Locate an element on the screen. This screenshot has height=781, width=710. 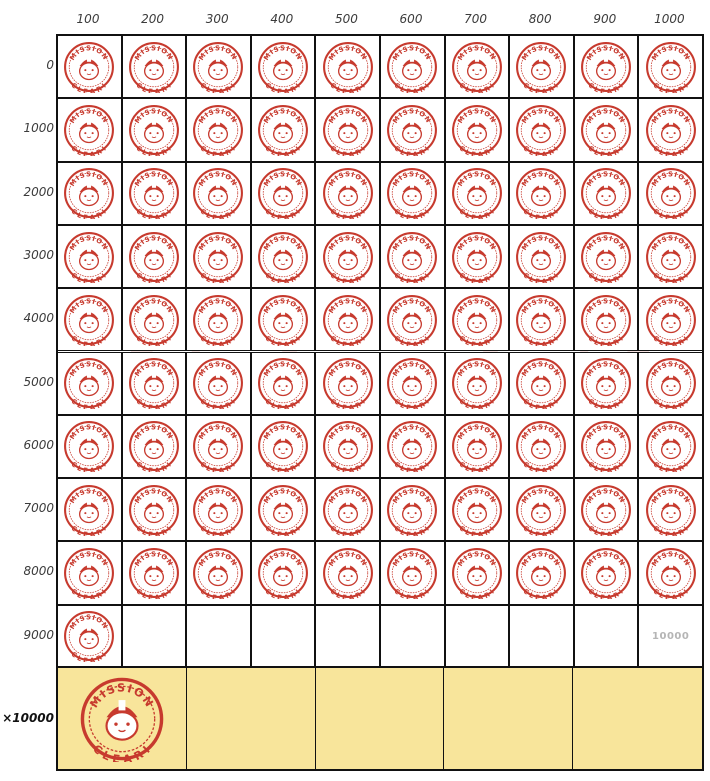
column-header: 700 is located at coordinates (476, 19).